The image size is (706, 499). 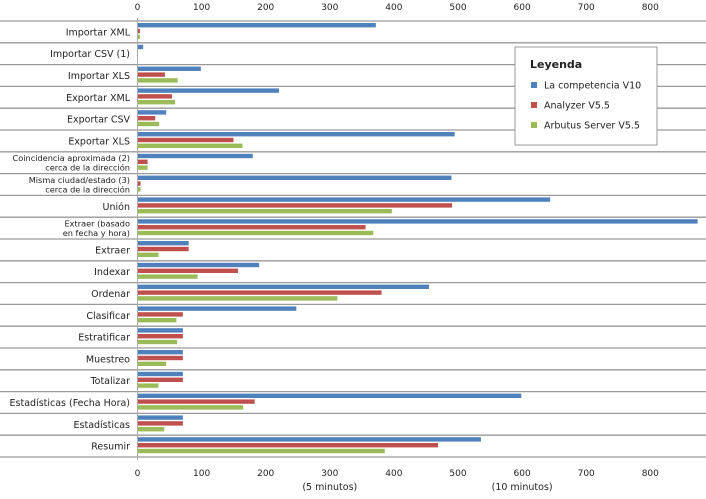 What do you see at coordinates (522, 474) in the screenshot?
I see `bottom-tick-label: 600` at bounding box center [522, 474].